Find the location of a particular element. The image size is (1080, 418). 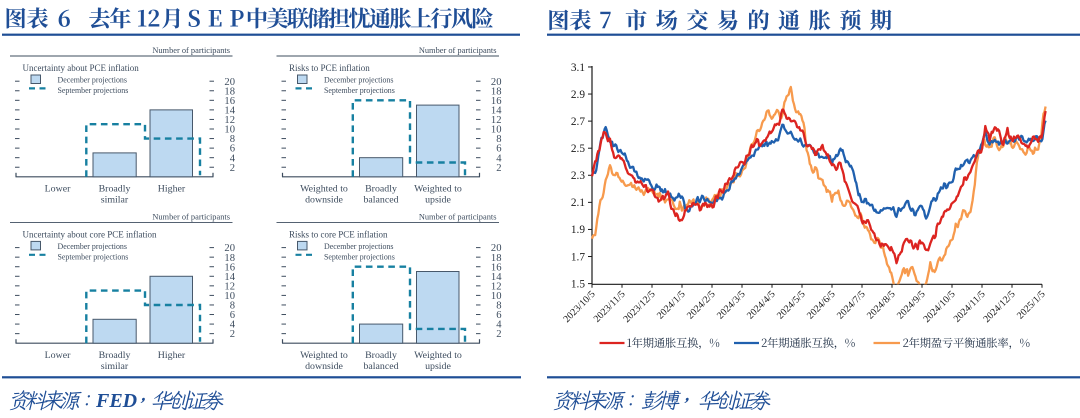

svg-text: Risks to PCE inflation is located at coordinates (329, 68).